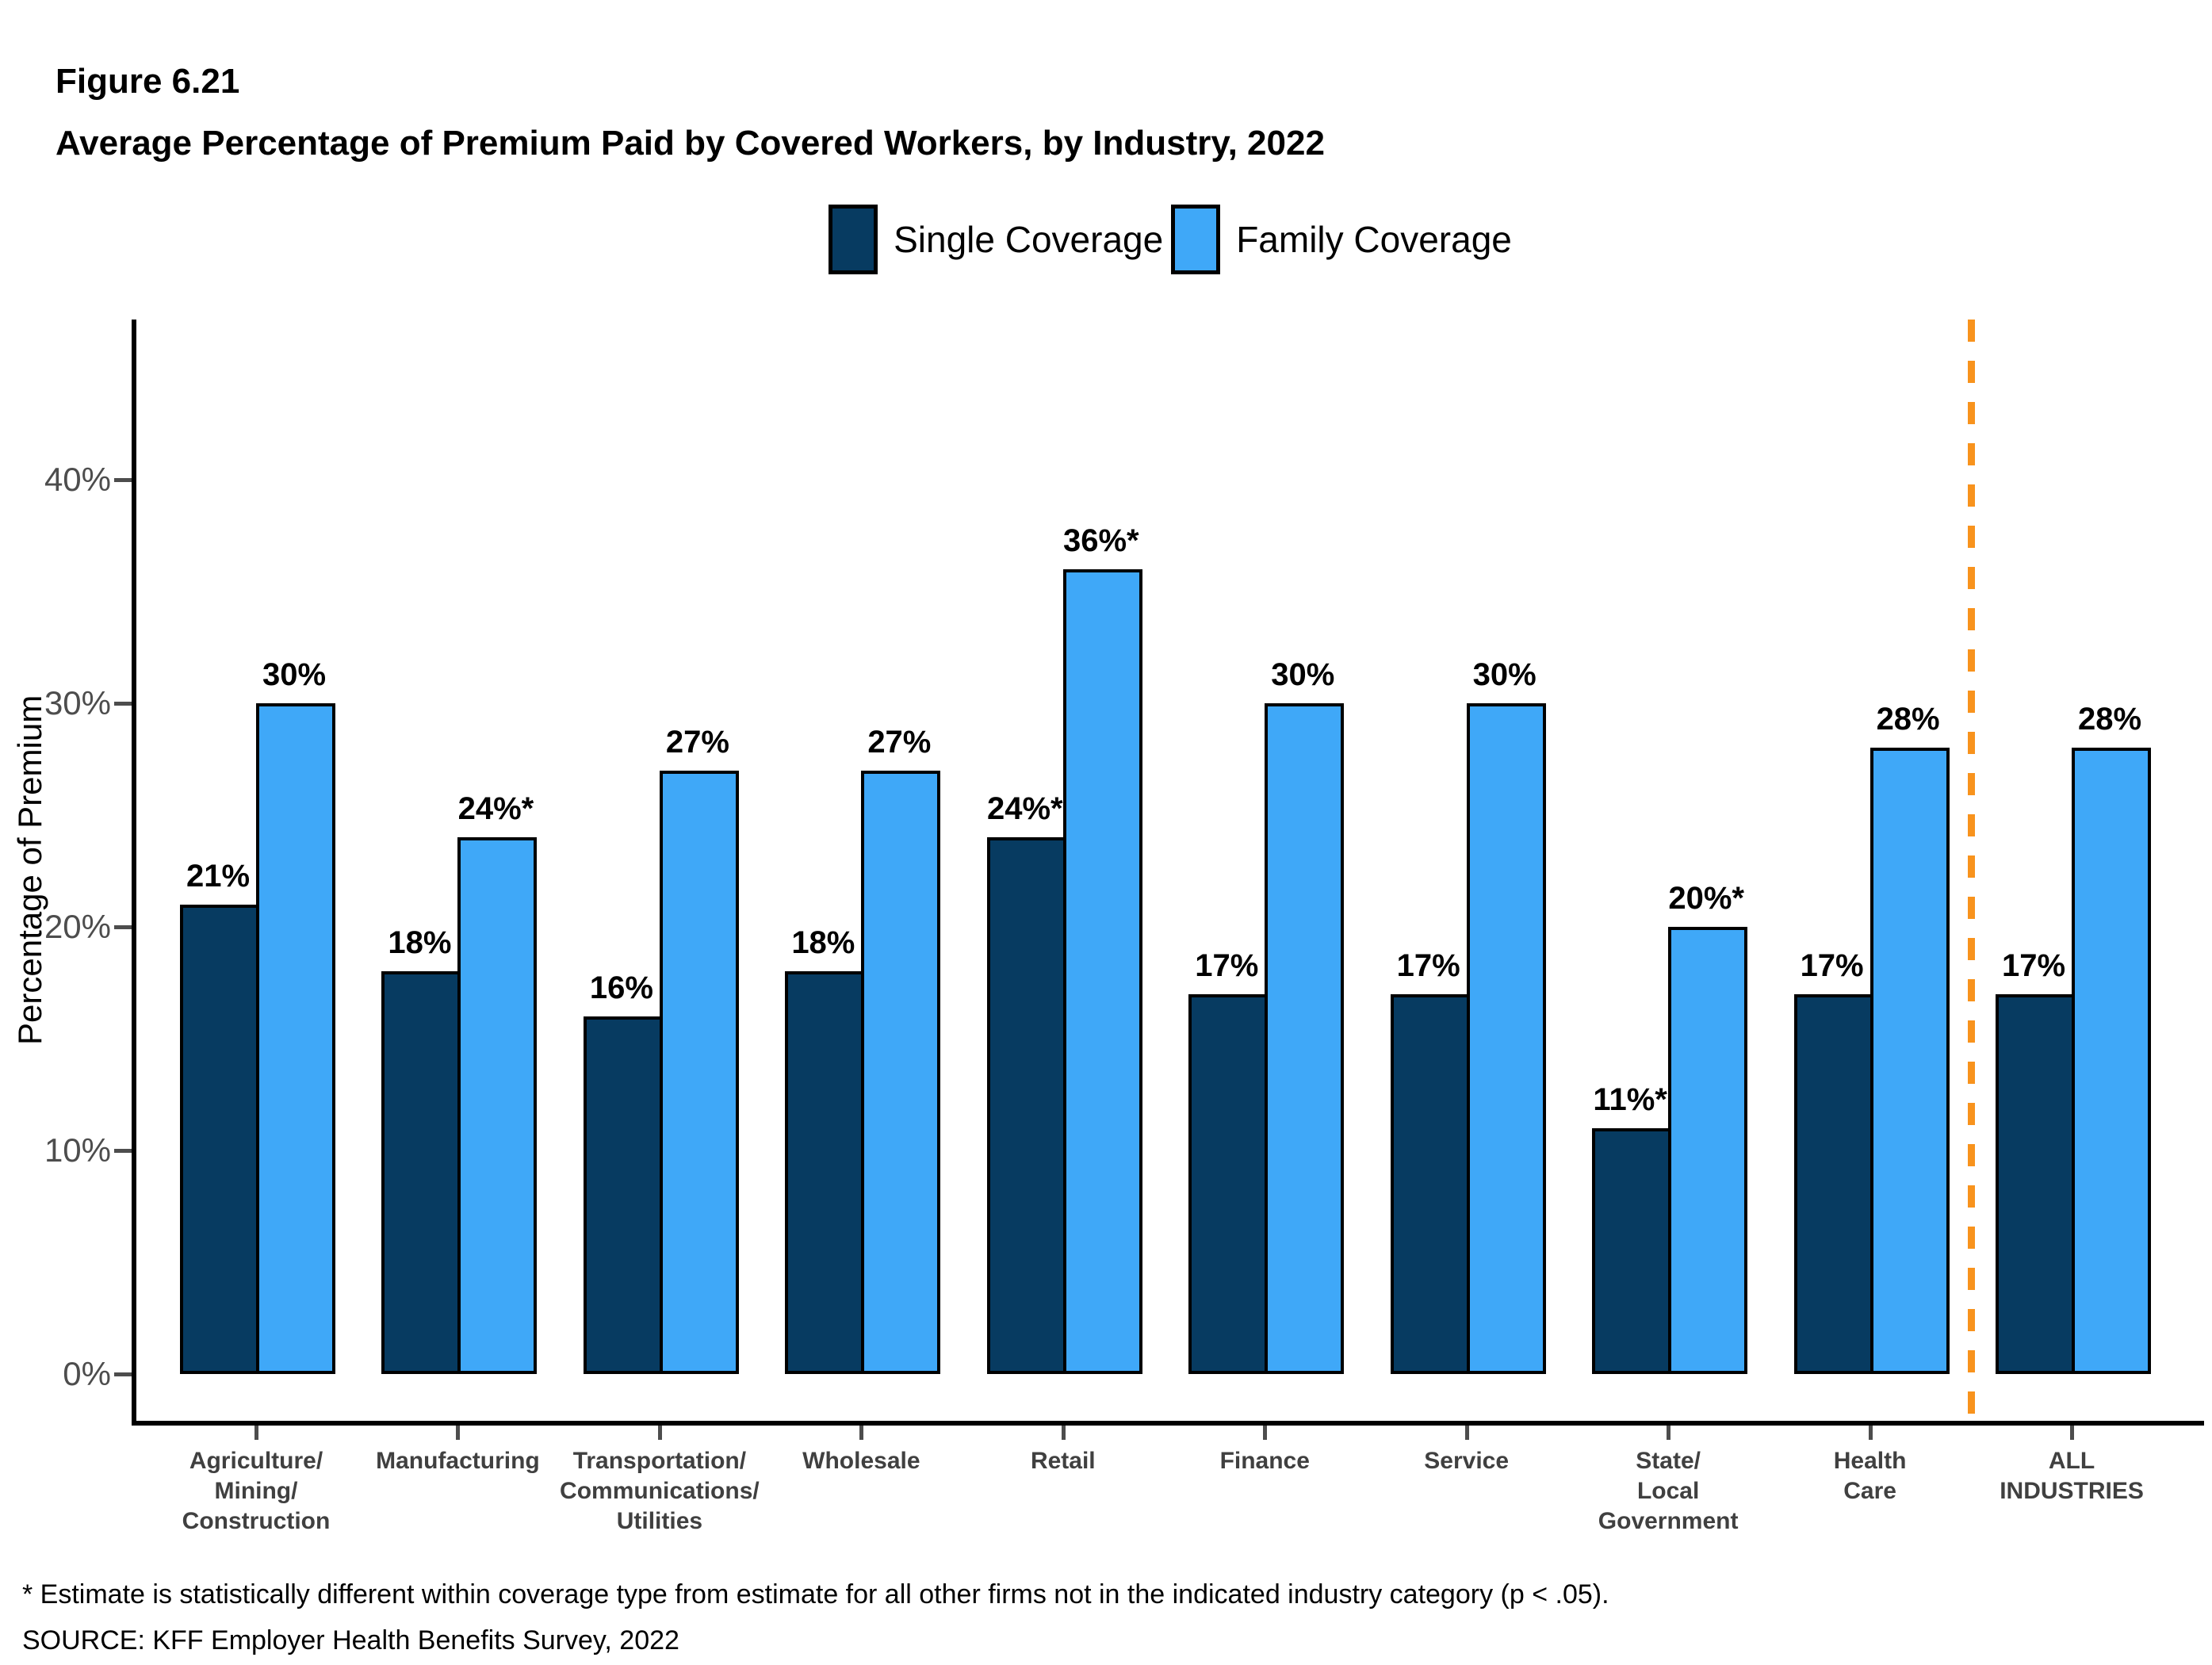 This screenshot has height=1665, width=2212. What do you see at coordinates (87, 1373) in the screenshot?
I see `y-tick-label-0: 0%` at bounding box center [87, 1373].